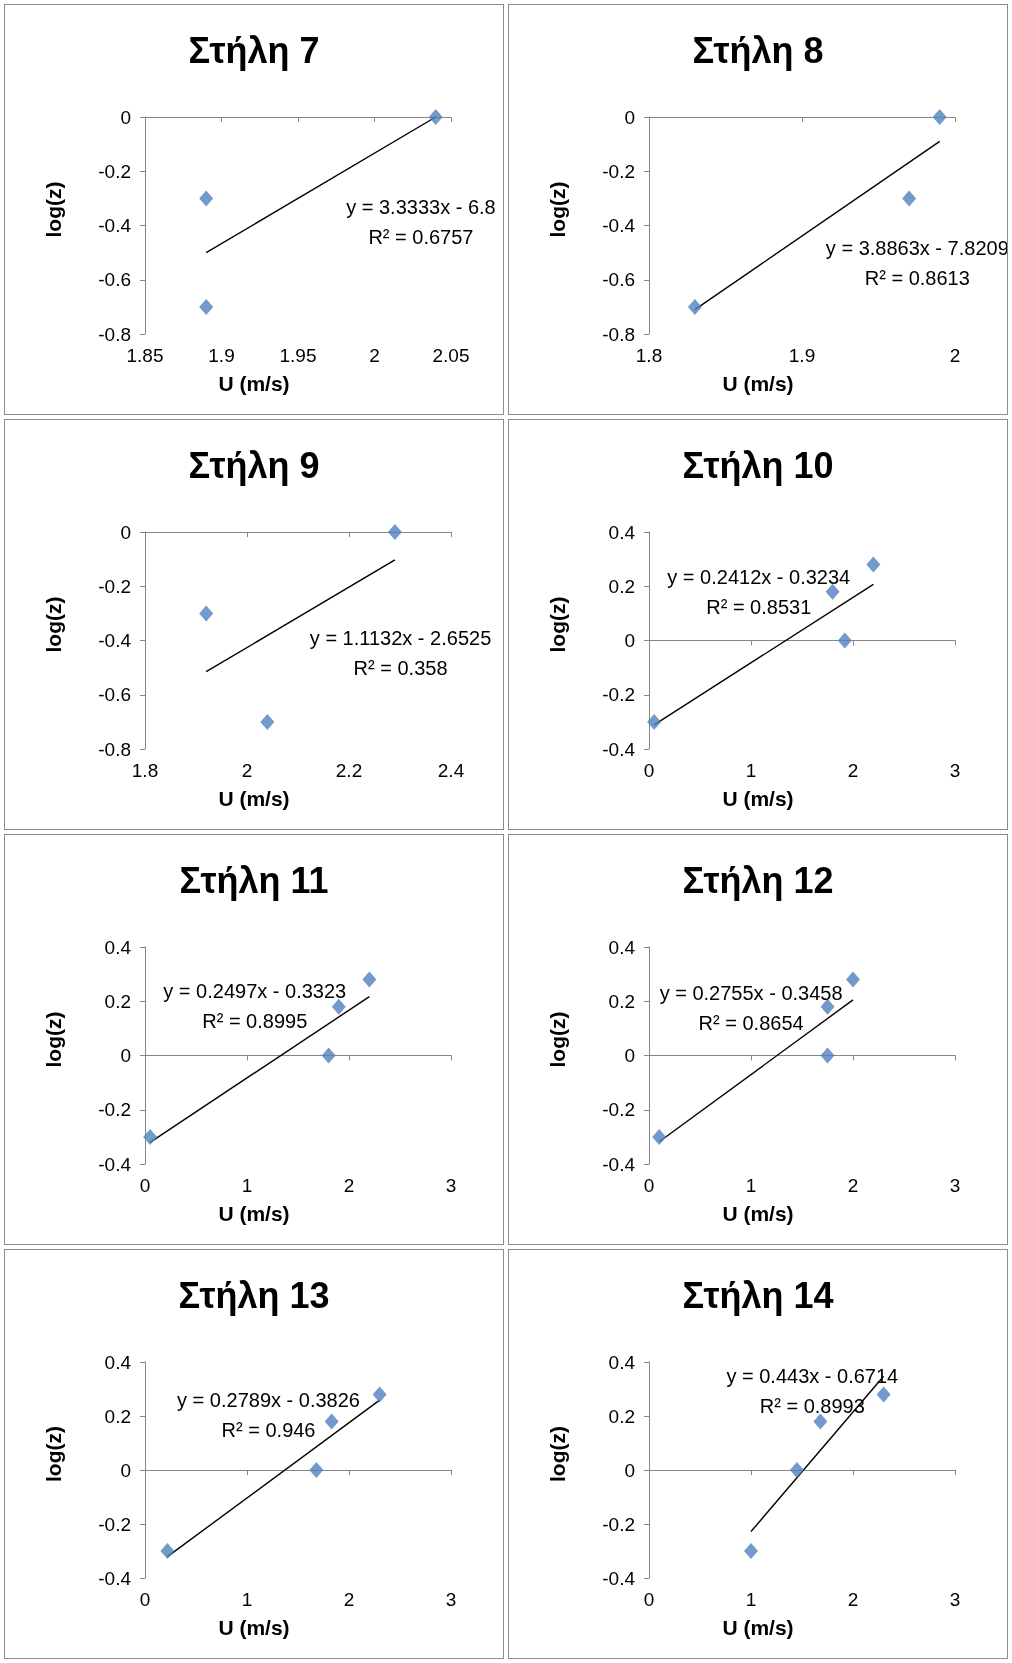  I want to click on chart-title: Στήλη 10, so click(758, 465).